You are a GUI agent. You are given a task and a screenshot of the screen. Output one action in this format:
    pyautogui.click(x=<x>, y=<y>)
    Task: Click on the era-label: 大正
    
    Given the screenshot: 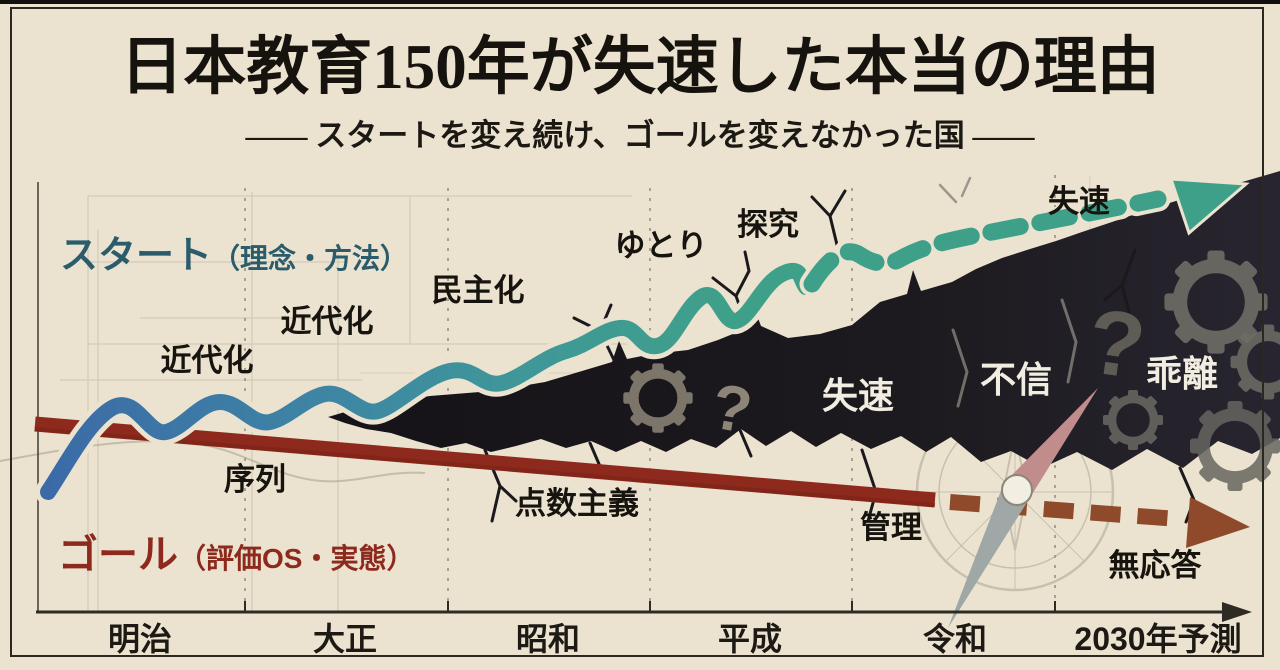 What is the action you would take?
    pyautogui.click(x=345, y=639)
    